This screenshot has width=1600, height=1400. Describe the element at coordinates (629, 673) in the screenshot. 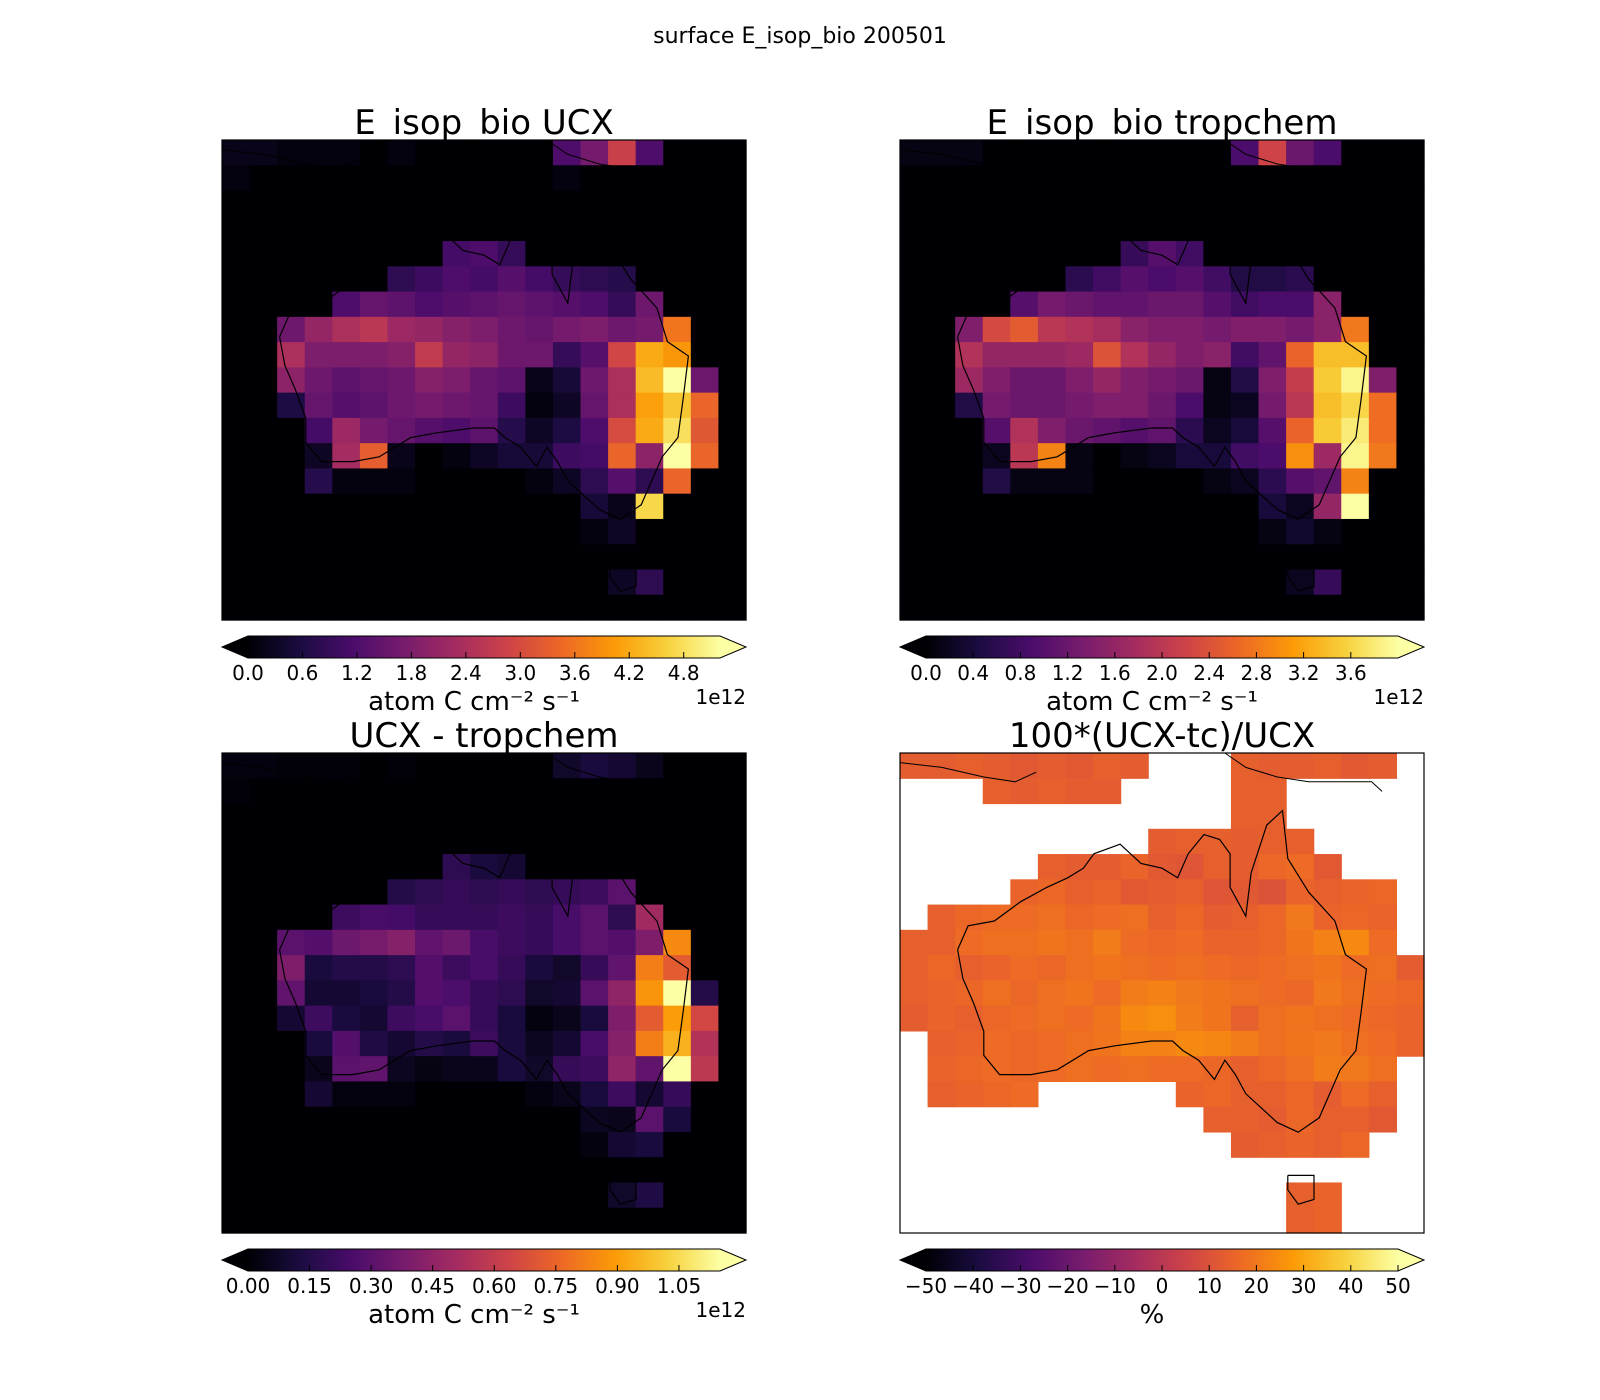

I see `colorbar-tick-label: 4.2` at that location.